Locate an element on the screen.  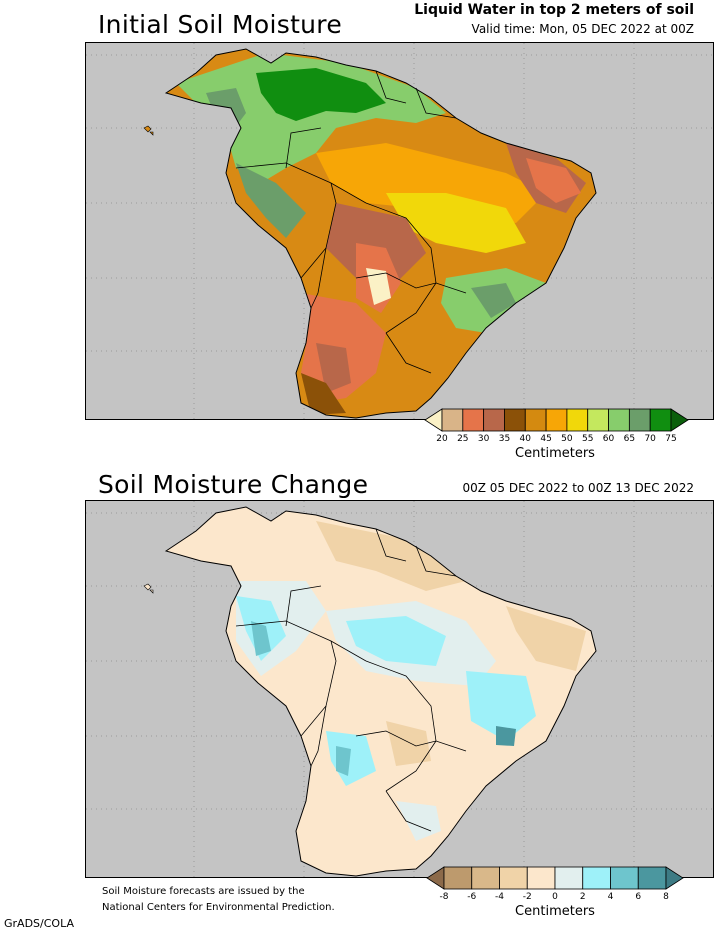
bottom-colorbar-units: Centimeters is located at coordinates (555, 911).